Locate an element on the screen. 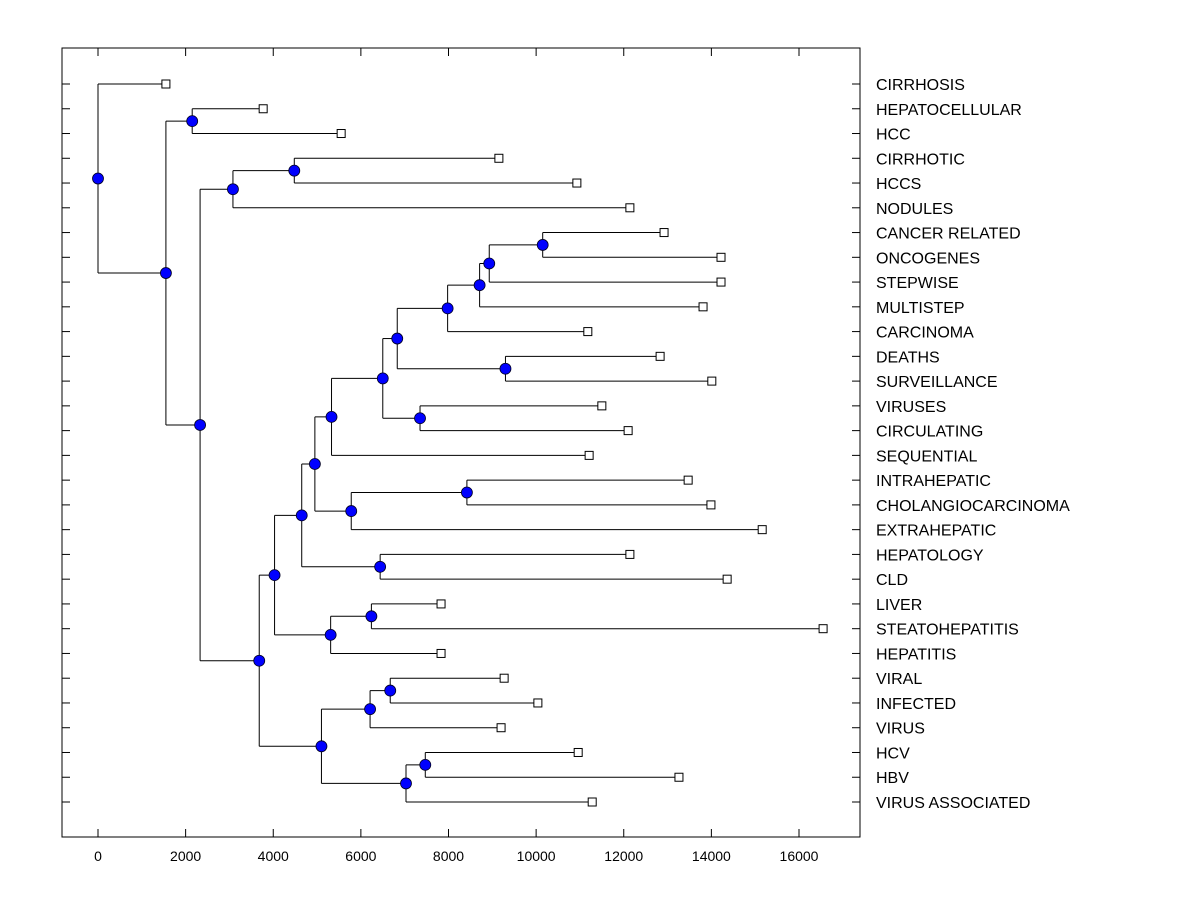 This screenshot has width=1200, height=900. leaf-label: INFECTED is located at coordinates (916, 704).